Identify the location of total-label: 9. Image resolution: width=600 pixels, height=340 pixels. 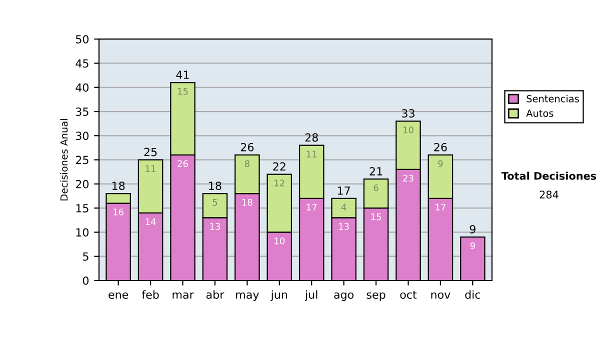
(473, 229).